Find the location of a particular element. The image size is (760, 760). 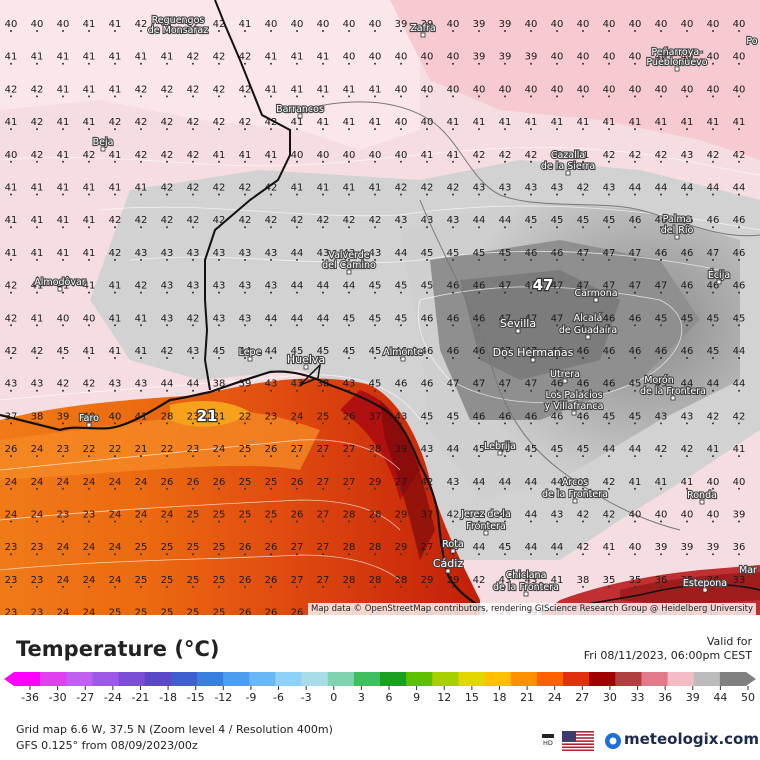

city-label: Huelva is located at coordinates (306, 359).